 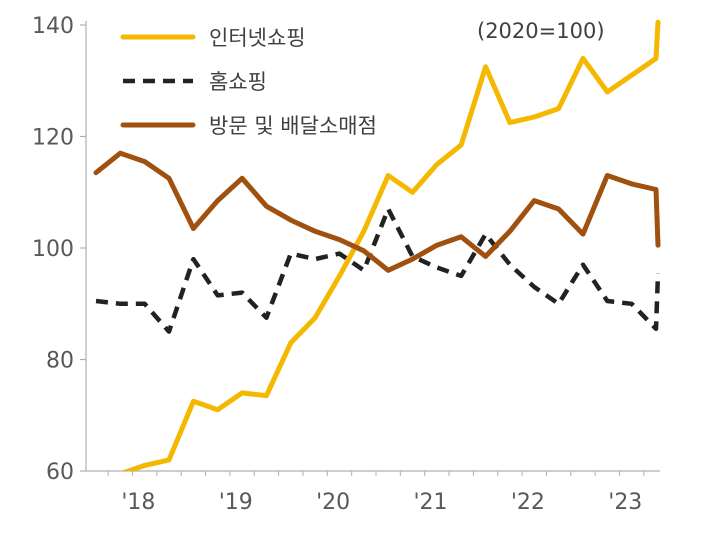 I want to click on x-tick-label: '20, so click(x=333, y=502).